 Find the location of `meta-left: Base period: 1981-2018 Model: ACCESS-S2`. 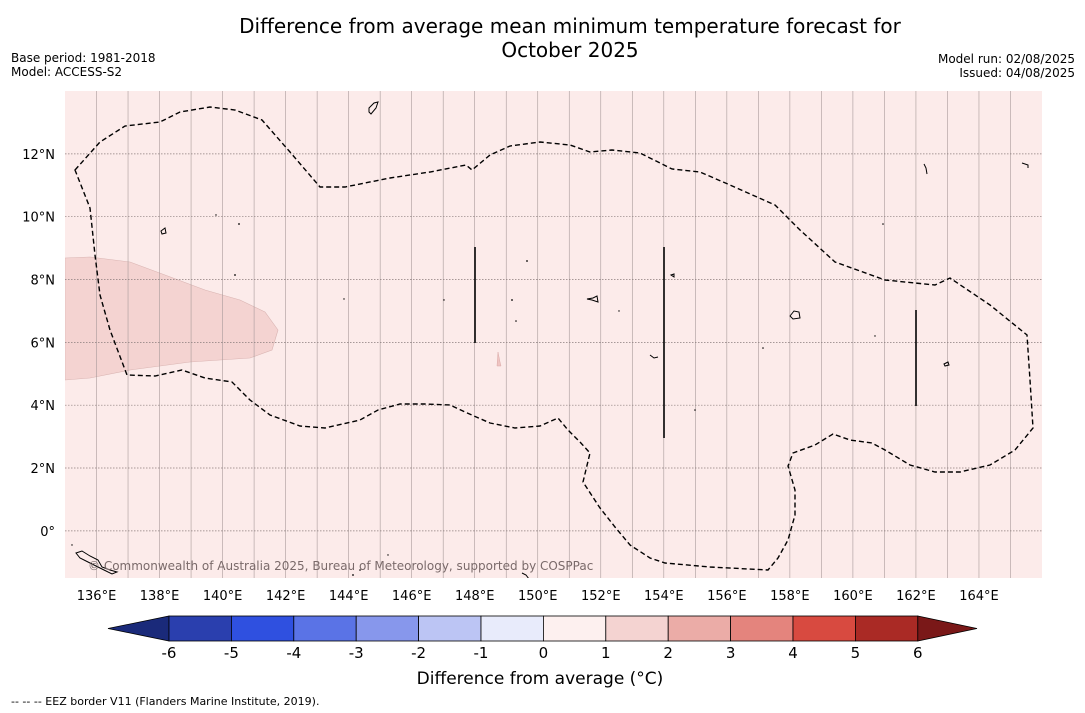

meta-left: Base period: 1981-2018 Model: ACCESS-S2 is located at coordinates (83, 65).